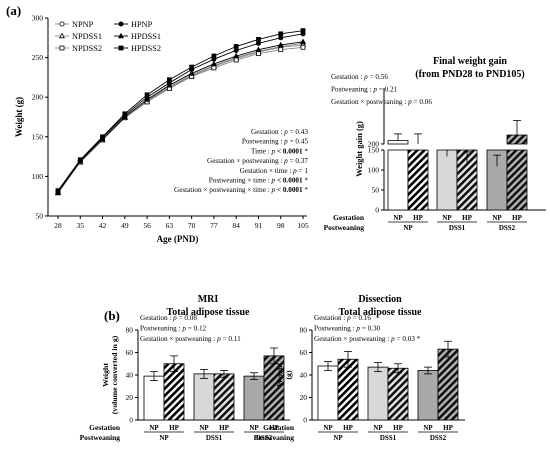  Describe the element at coordinates (259, 225) in the screenshot. I see `x-tick-label: 91` at that location.